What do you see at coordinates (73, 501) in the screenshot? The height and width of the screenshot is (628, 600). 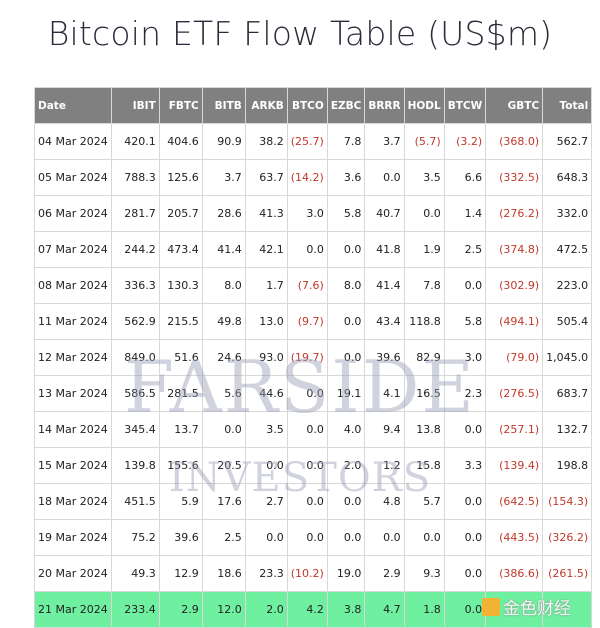 I see `cell-date: 18 Mar 2024` at bounding box center [73, 501].